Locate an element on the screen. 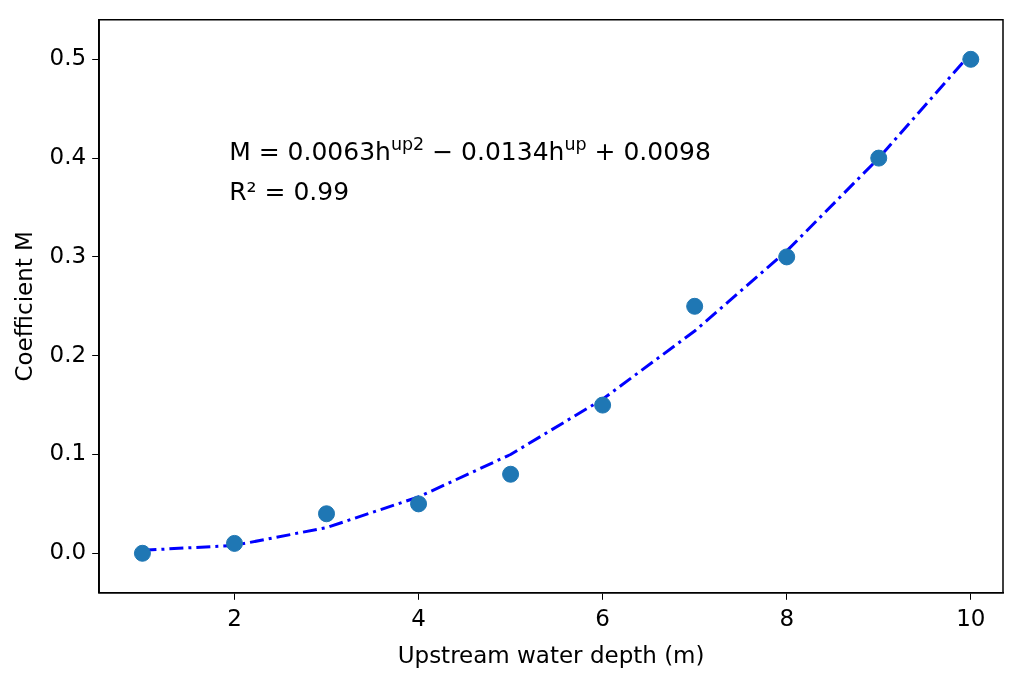  y-axis-title: Coefficient M is located at coordinates (23, 306).